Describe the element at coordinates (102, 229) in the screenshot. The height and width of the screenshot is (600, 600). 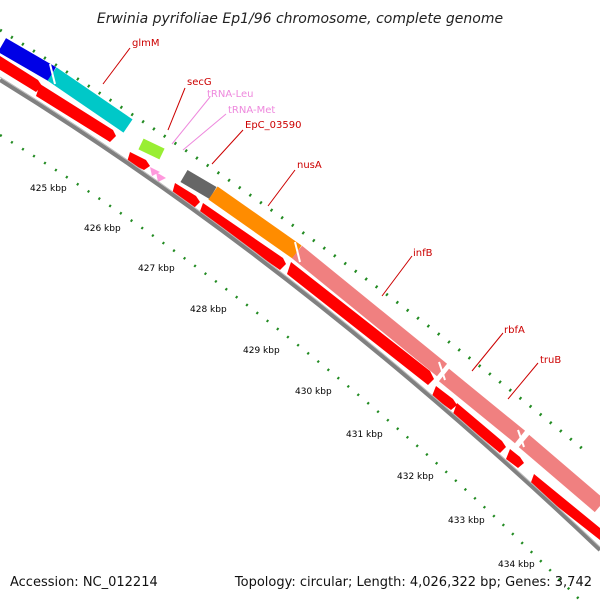
I see `tick-label: 426 kbp` at that location.